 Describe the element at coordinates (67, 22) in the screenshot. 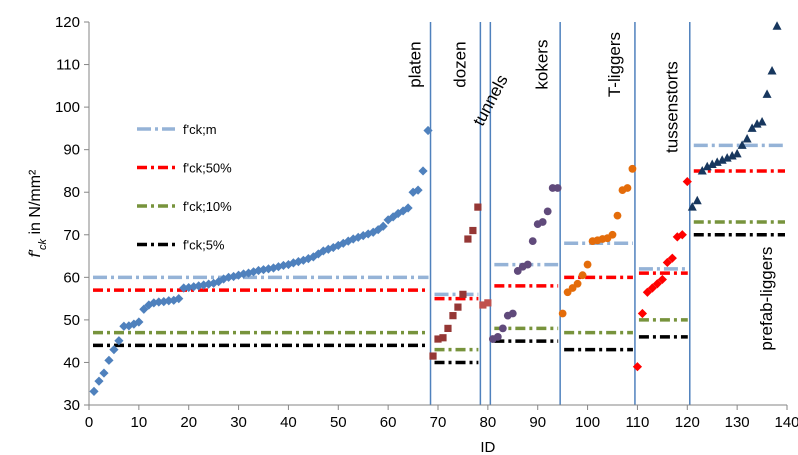

I see `y-tick-label: 120` at that location.